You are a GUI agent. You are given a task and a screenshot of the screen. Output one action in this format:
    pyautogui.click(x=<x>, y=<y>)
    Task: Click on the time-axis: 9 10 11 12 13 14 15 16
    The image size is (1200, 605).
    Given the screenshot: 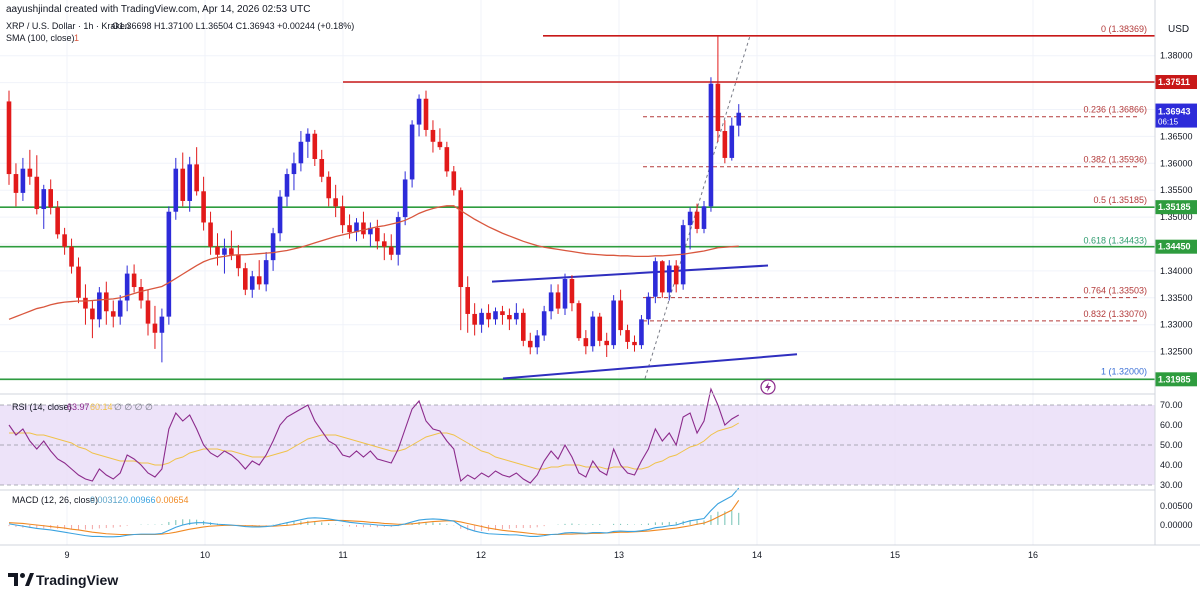 What is the action you would take?
    pyautogui.click(x=551, y=555)
    